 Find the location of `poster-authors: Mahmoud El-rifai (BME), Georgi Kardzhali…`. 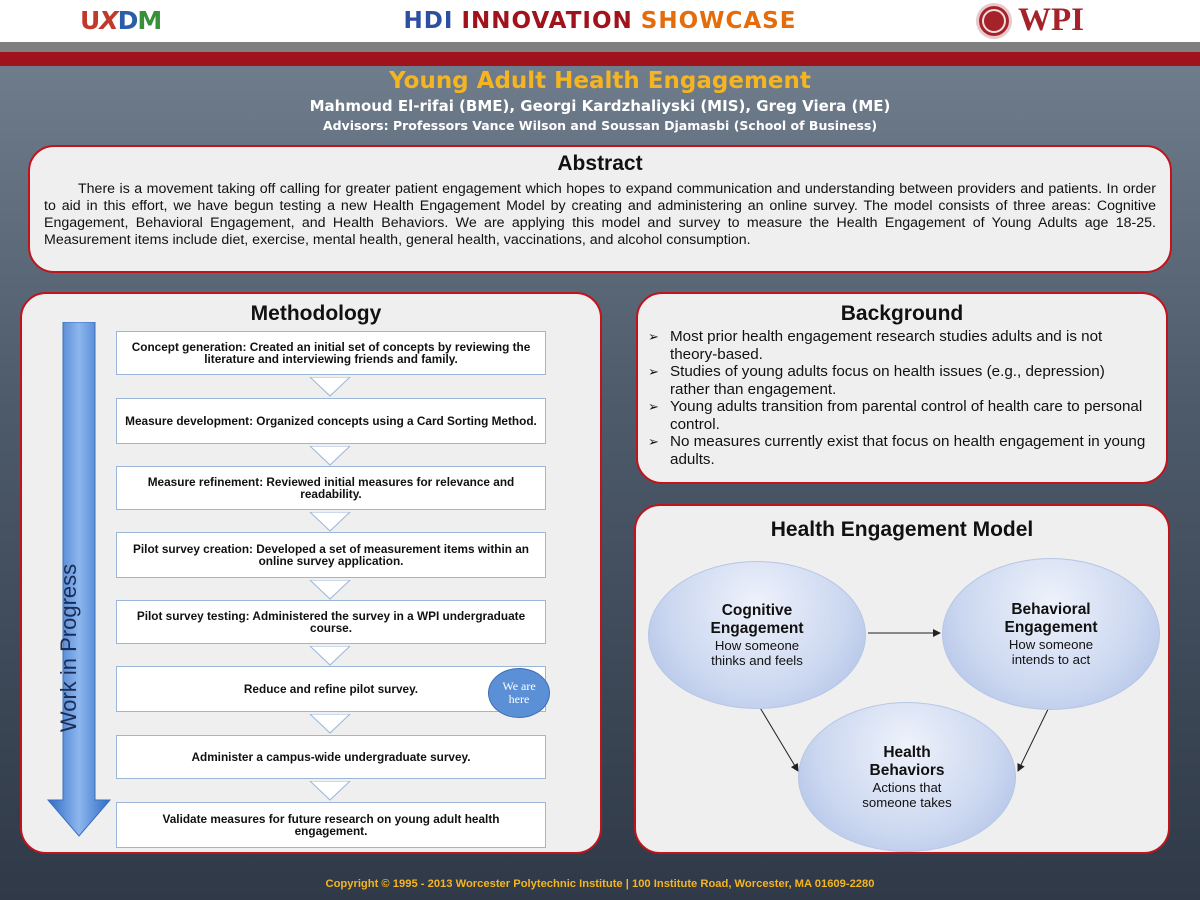

poster-authors: Mahmoud El-rifai (BME), Georgi Kardzhali… is located at coordinates (600, 106).